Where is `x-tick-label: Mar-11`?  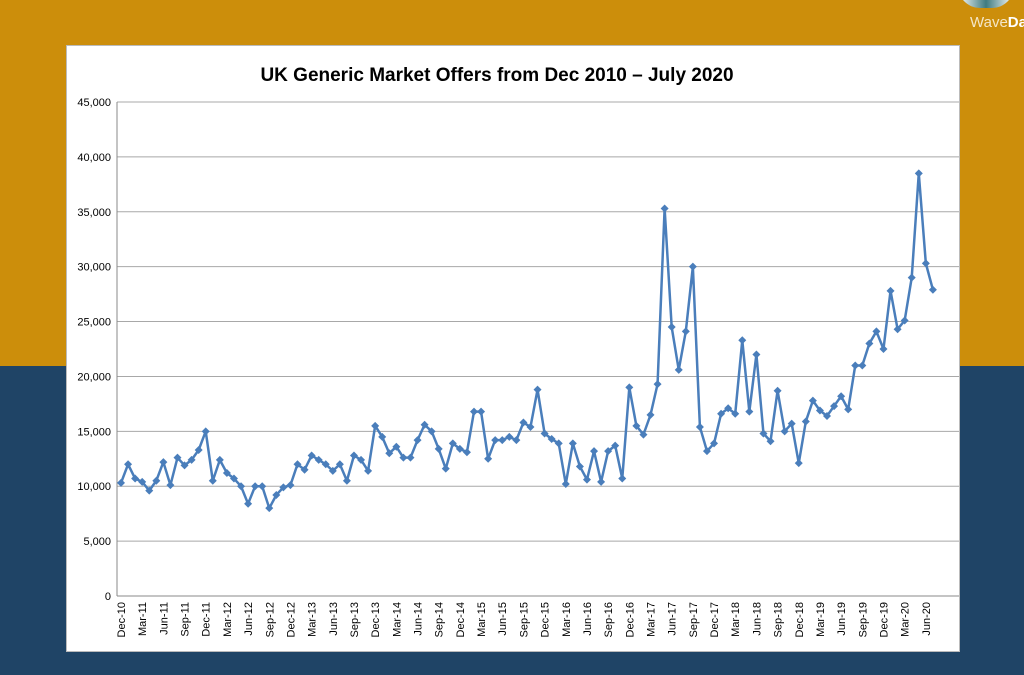 x-tick-label: Mar-11 is located at coordinates (143, 619).